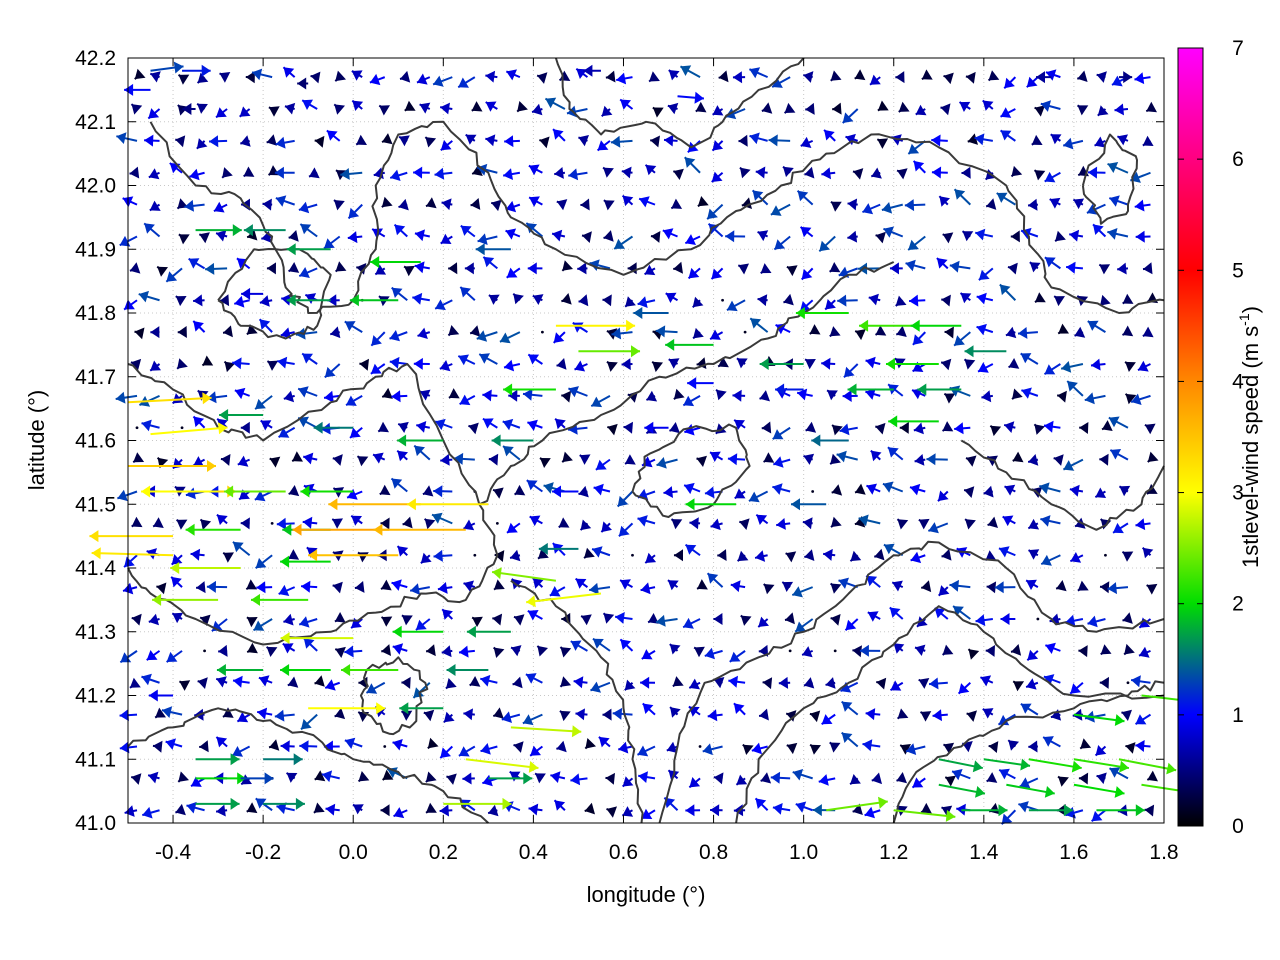 This screenshot has width=1280, height=960. What do you see at coordinates (263, 852) in the screenshot?
I see `x-tick-label: -0.2` at bounding box center [263, 852].